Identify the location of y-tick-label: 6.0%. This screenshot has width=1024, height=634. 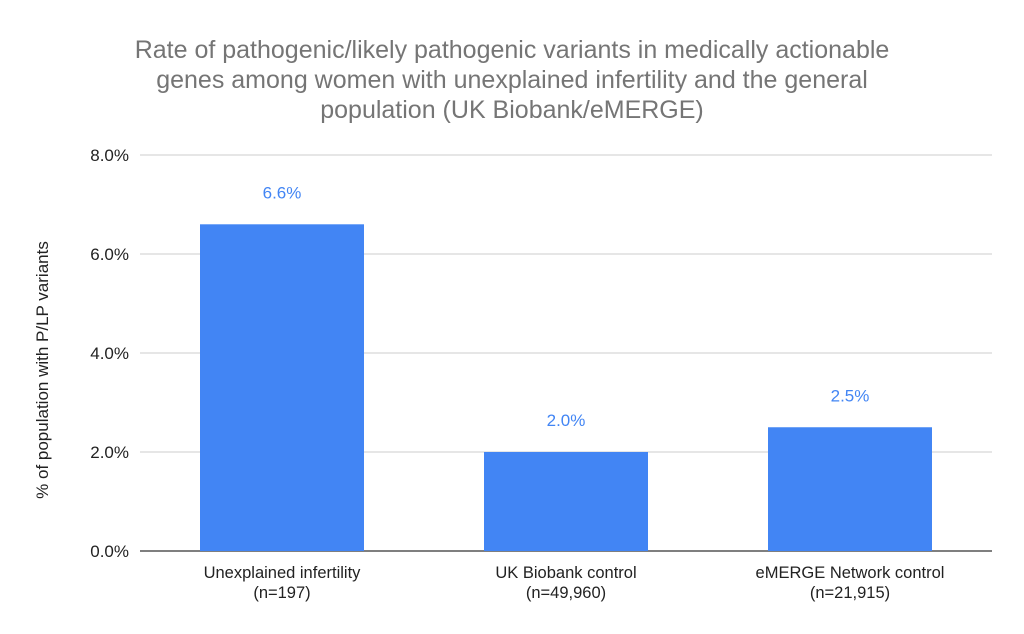
(109, 254).